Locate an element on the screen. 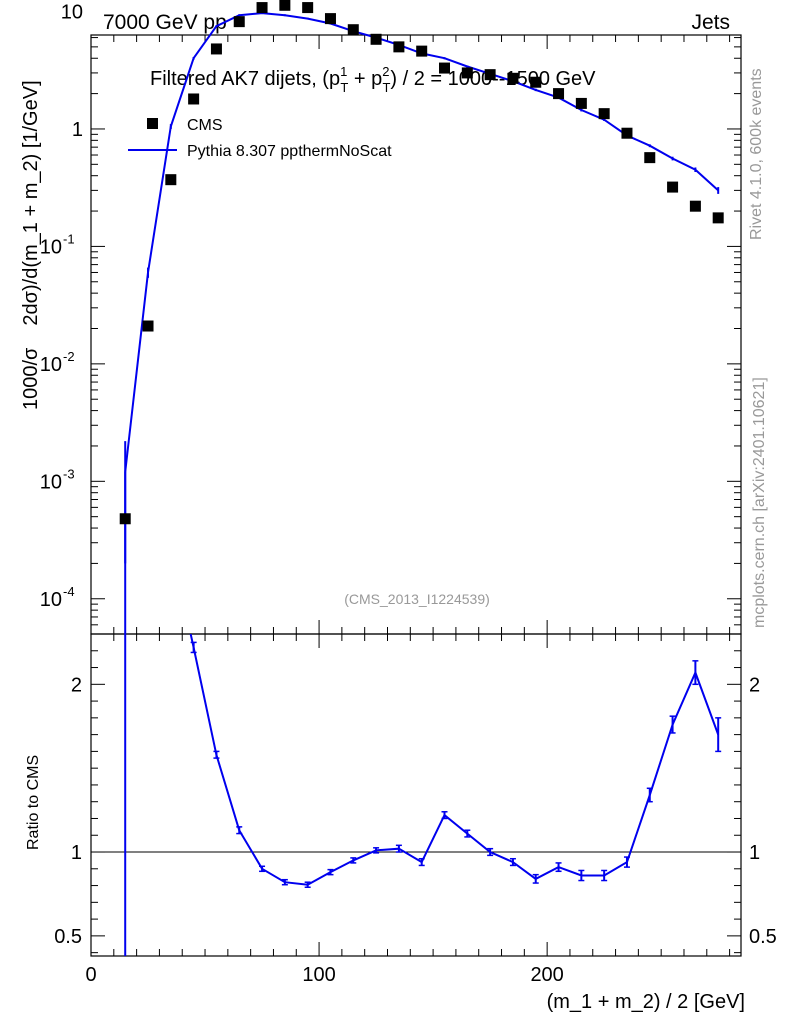 The image size is (786, 1024). ratio-y-tick-label: 1 is located at coordinates (76, 853).